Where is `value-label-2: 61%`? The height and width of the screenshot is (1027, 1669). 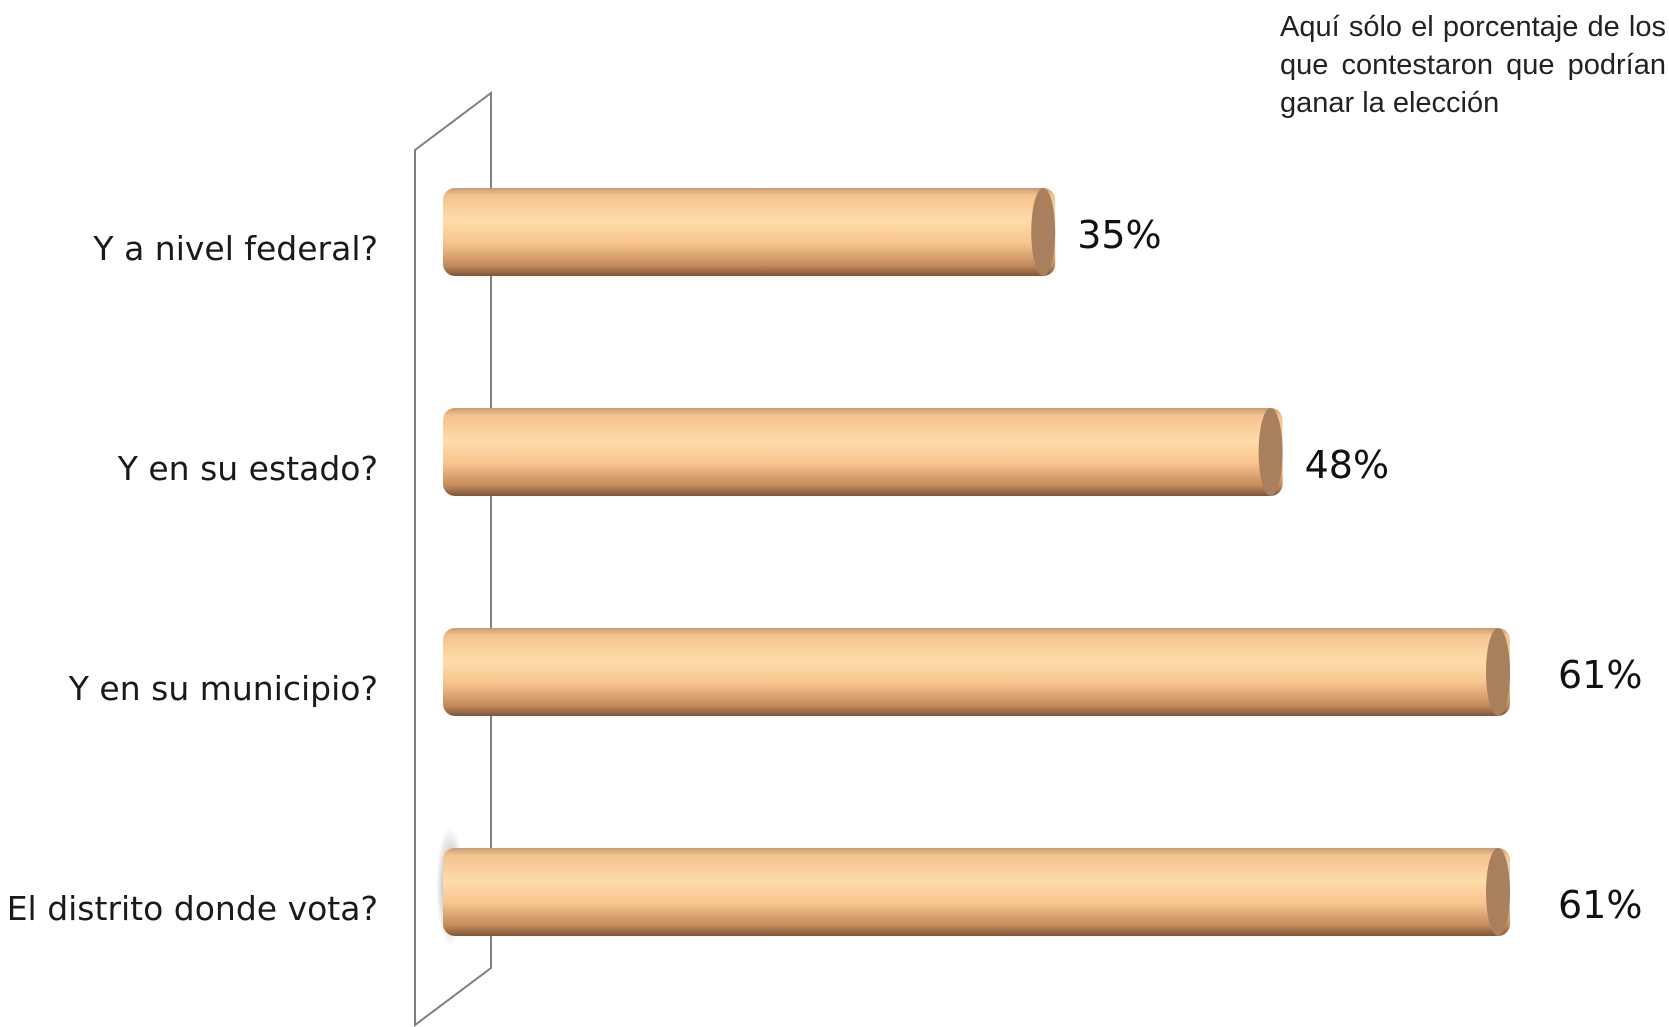 value-label-2: 61% is located at coordinates (1600, 675).